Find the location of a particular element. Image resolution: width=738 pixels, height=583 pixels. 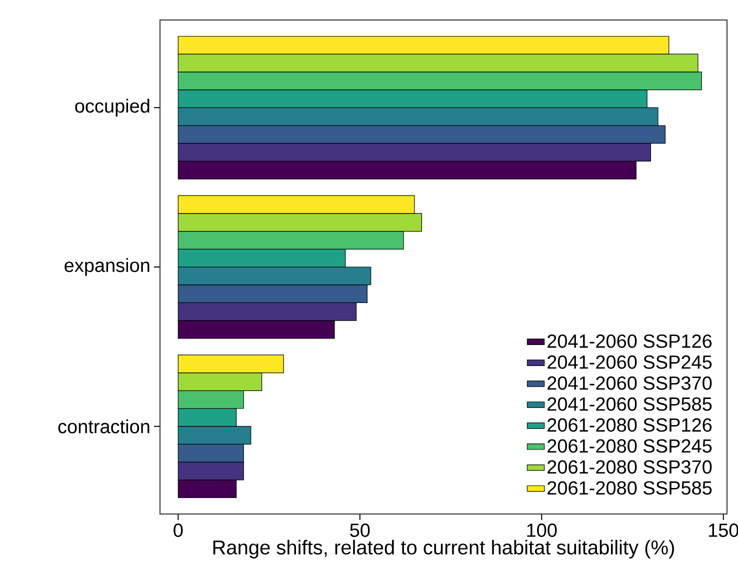

x-tick-label: 0 is located at coordinates (178, 530).